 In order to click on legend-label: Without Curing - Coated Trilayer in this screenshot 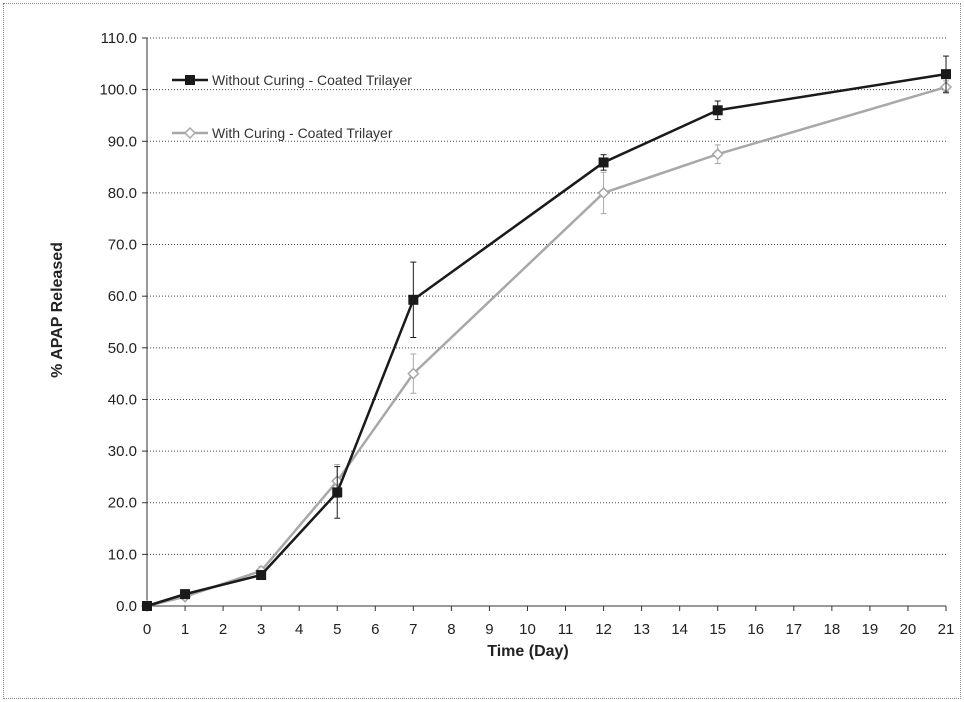, I will do `click(312, 80)`.